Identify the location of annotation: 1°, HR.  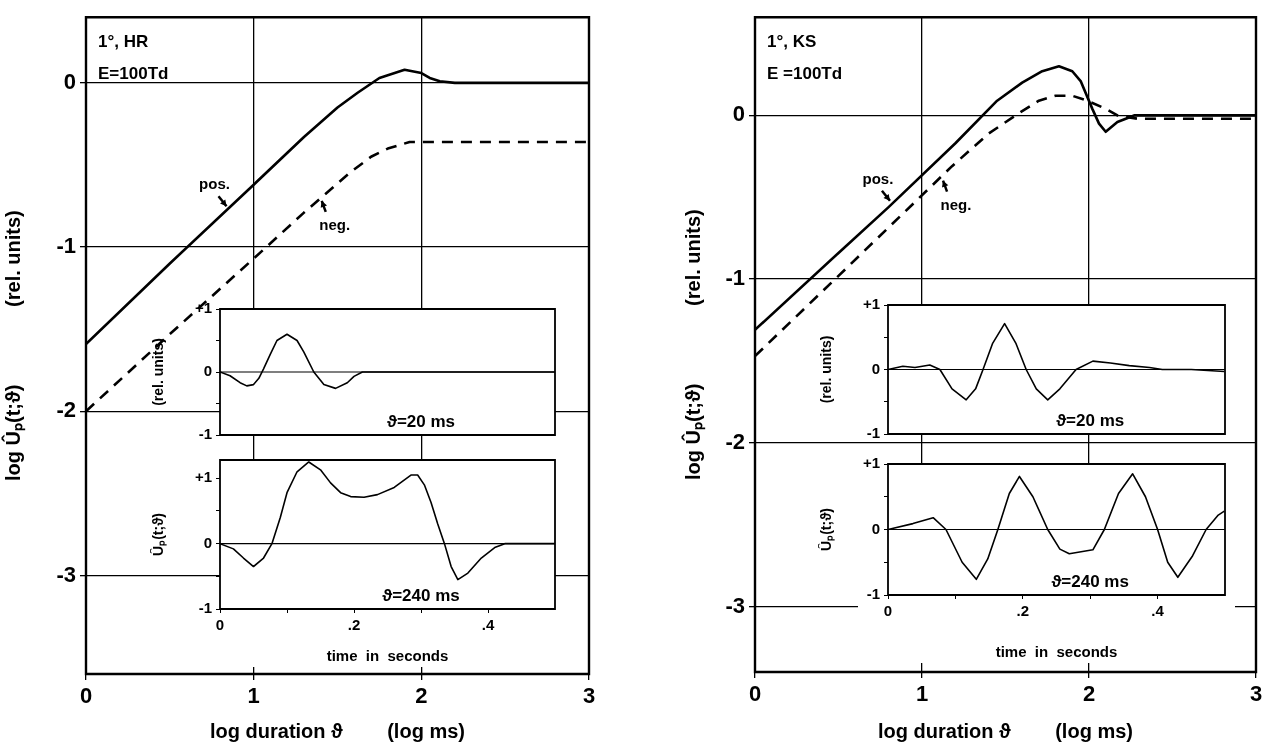
(123, 42).